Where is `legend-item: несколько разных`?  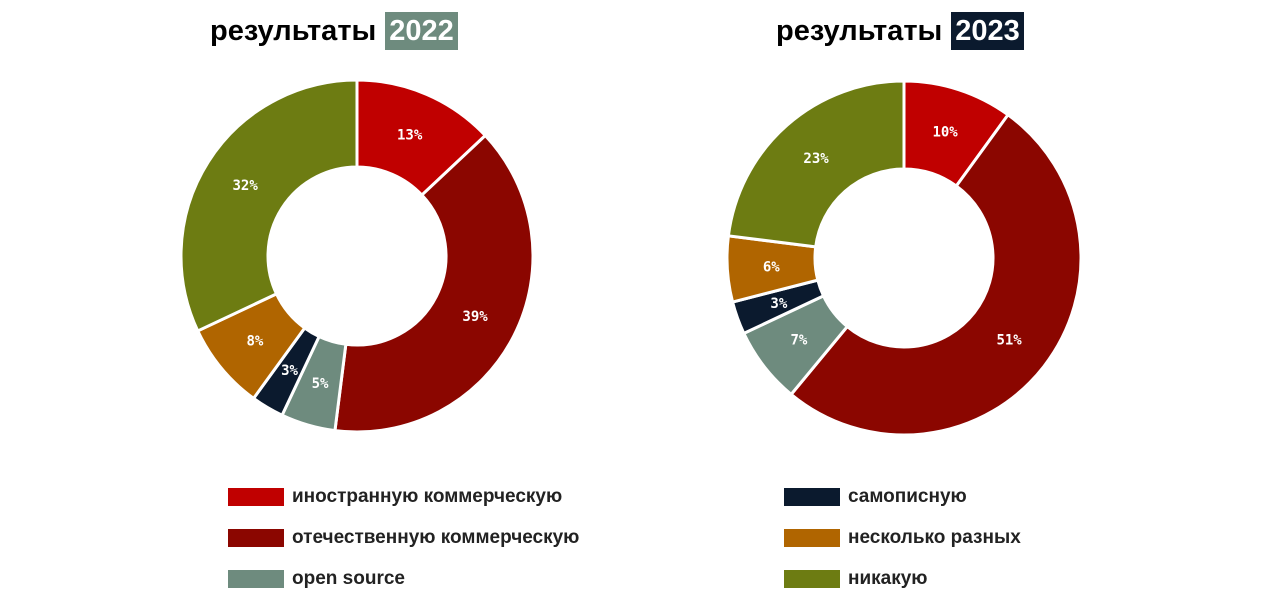 legend-item: несколько разных is located at coordinates (902, 537).